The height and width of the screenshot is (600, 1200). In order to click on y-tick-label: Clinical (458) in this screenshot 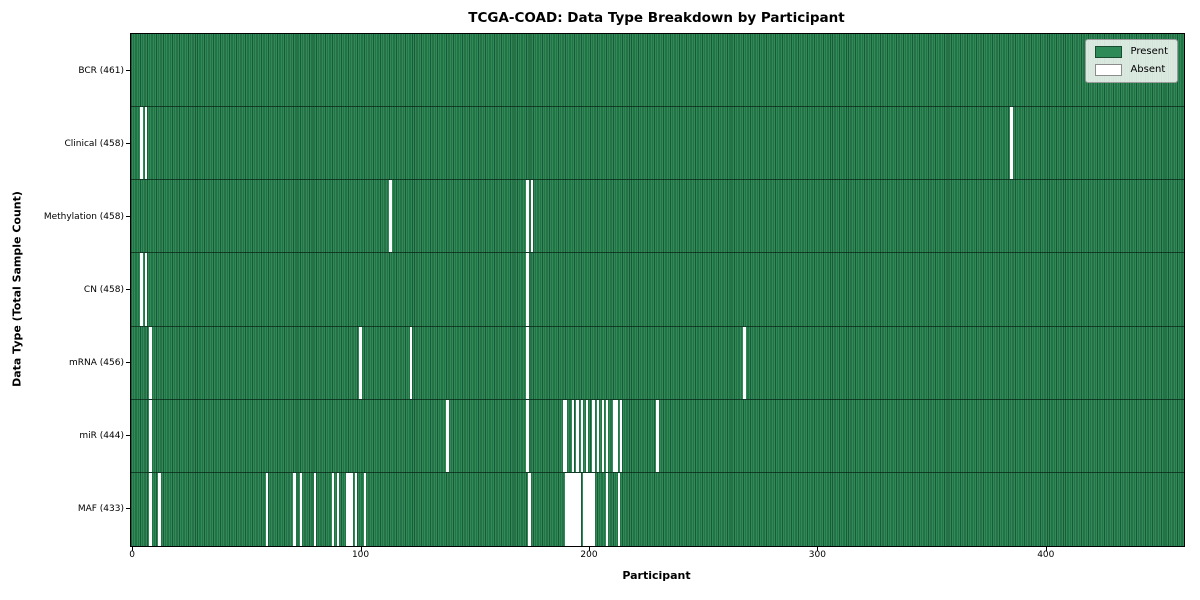, I will do `click(94, 143)`.